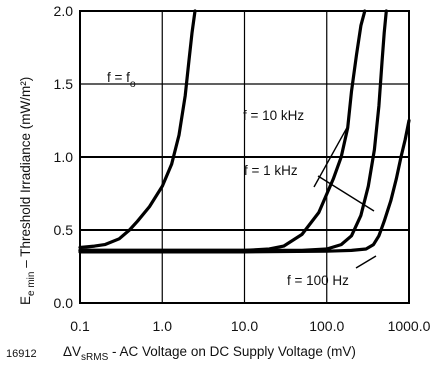 This screenshot has height=369, width=439. What do you see at coordinates (409, 326) in the screenshot?
I see `x-tick-label: 1000.0` at bounding box center [409, 326].